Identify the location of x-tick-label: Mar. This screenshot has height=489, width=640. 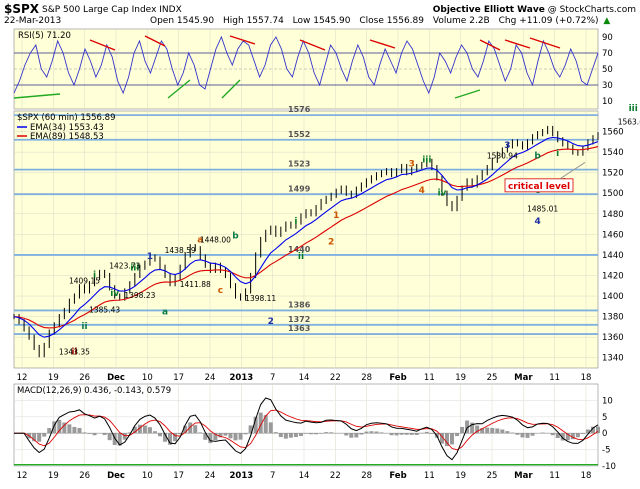
(523, 476).